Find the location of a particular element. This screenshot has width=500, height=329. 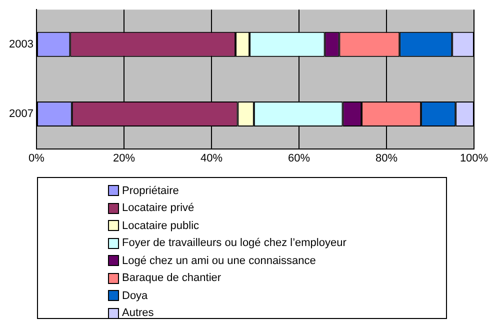

legend-label: Doya is located at coordinates (135, 296).